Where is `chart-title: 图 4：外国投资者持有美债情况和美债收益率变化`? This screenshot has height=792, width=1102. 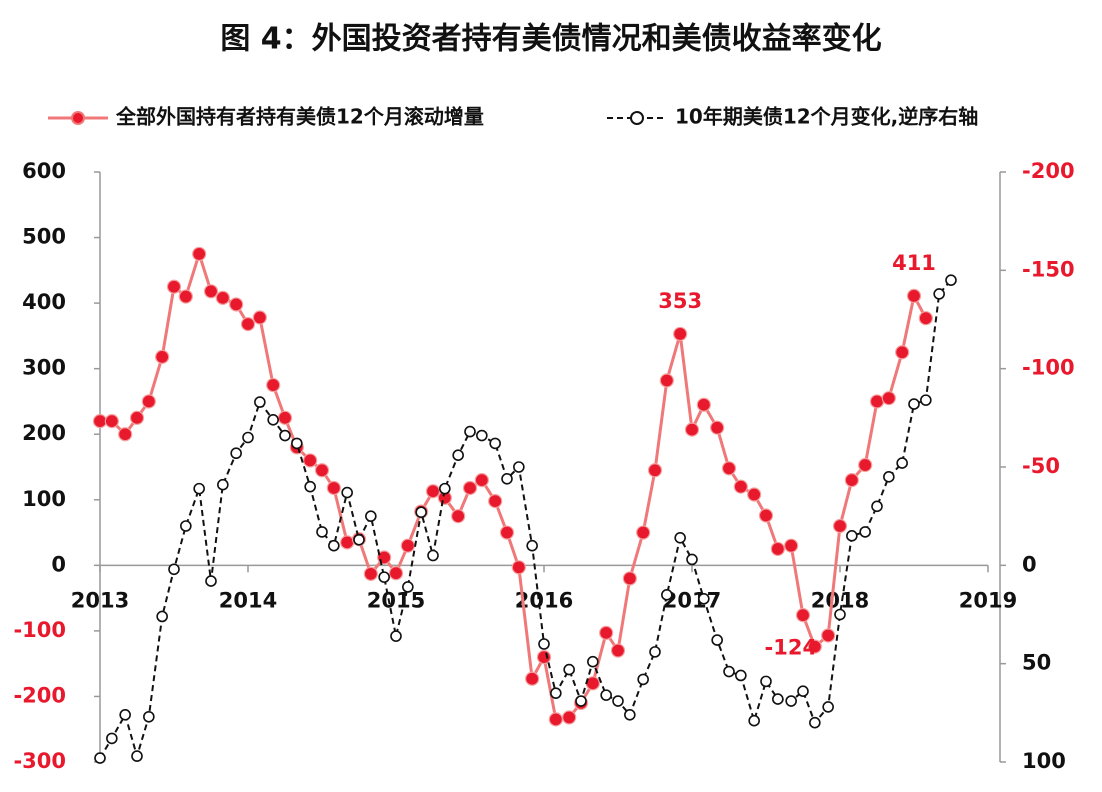 chart-title: 图 4：外国投资者持有美债情况和美债收益率变化 is located at coordinates (550, 39).